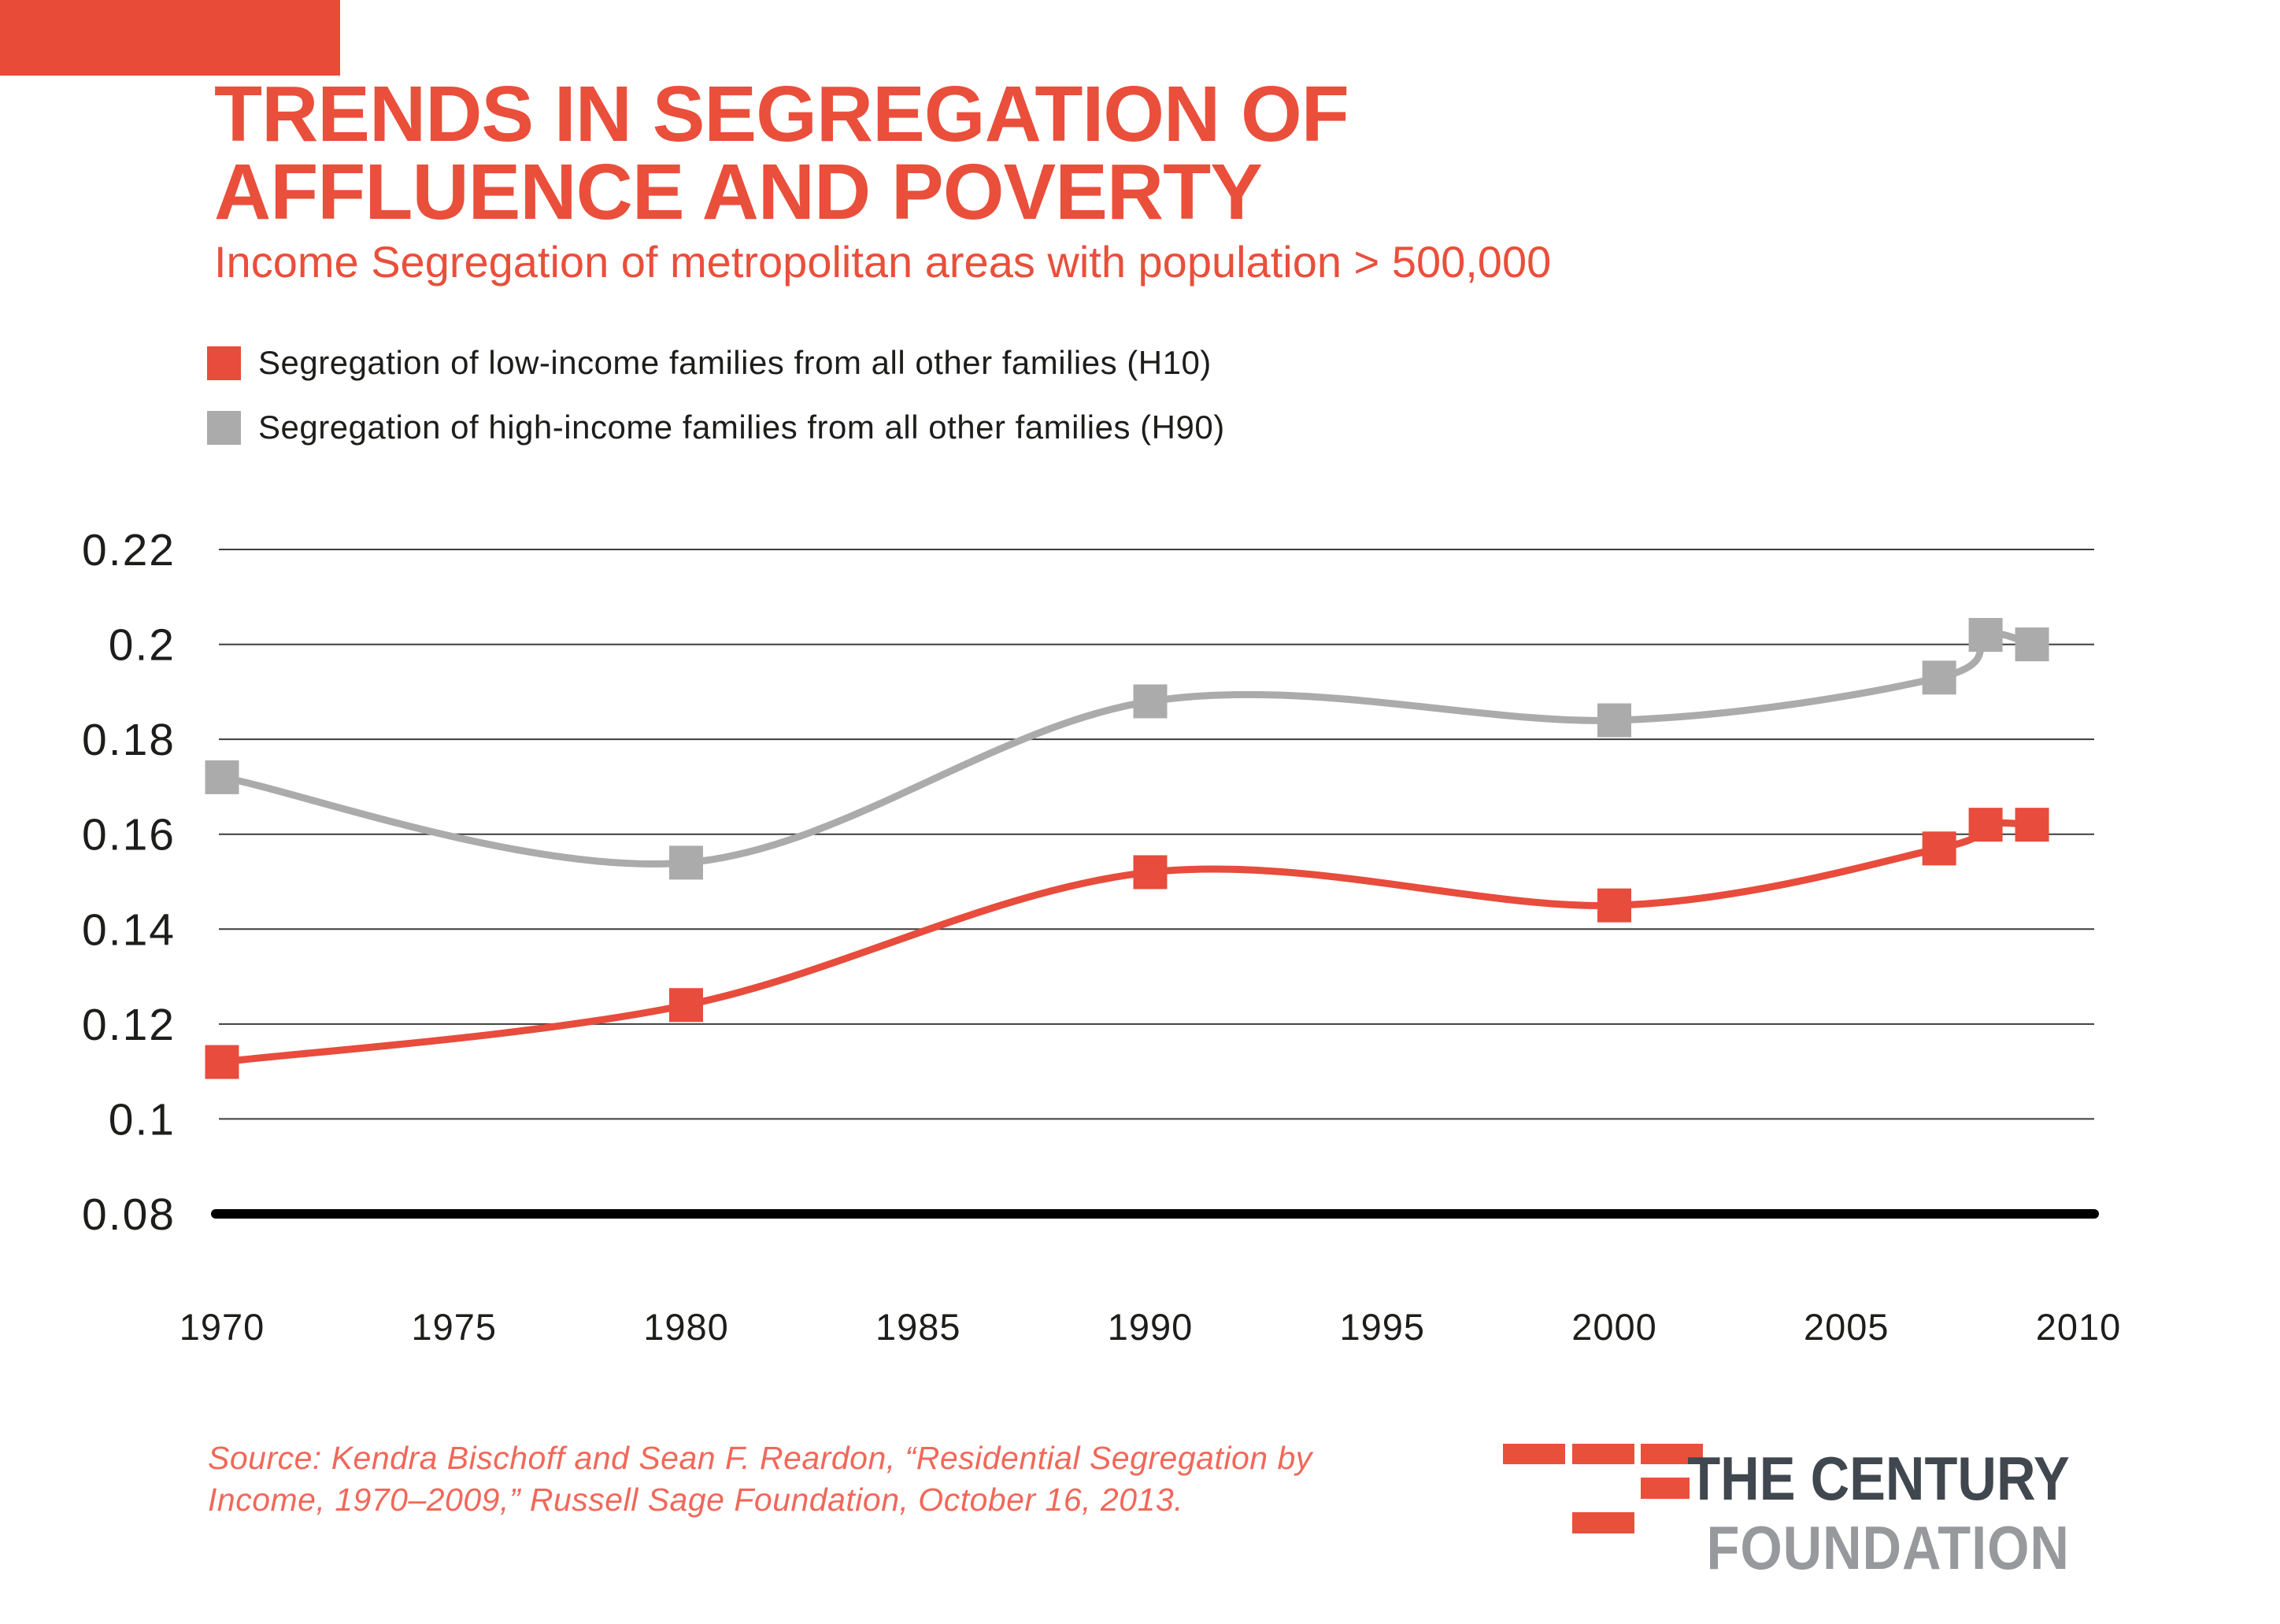 This screenshot has width=2280, height=1624. I want to click on legend-swatch-h90-icon, so click(224, 427).